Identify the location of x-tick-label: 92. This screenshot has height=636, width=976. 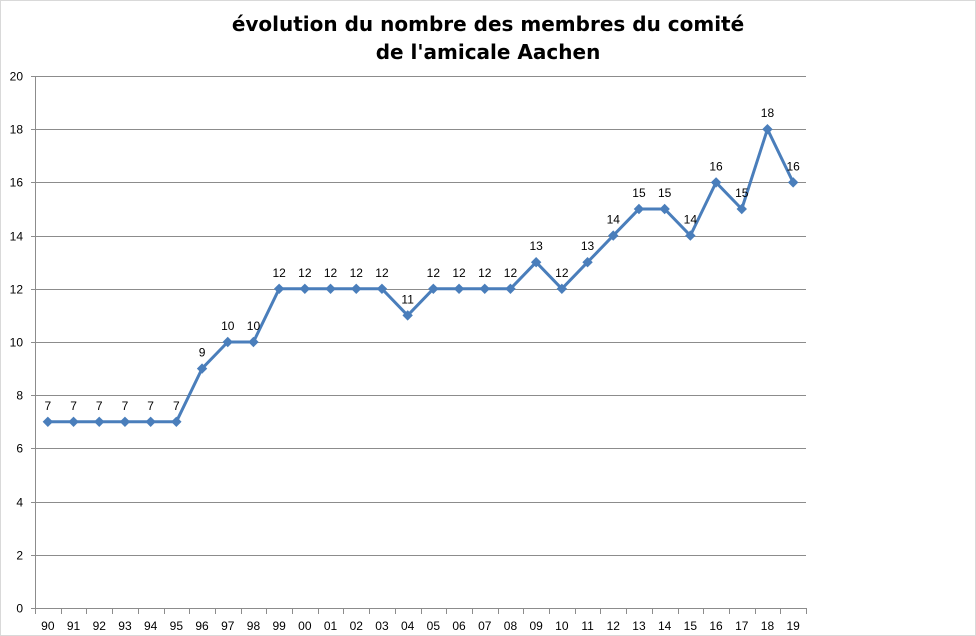
(100, 626).